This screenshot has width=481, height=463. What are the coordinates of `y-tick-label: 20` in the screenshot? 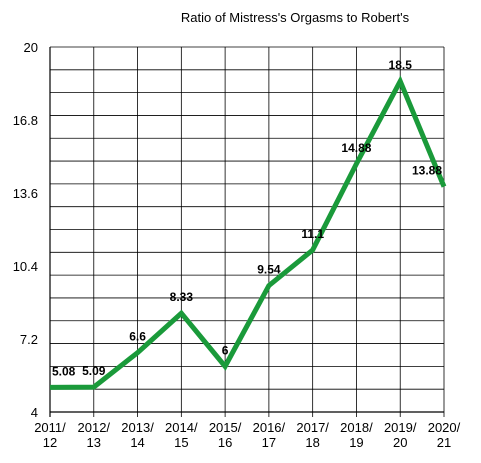 It's located at (31, 47).